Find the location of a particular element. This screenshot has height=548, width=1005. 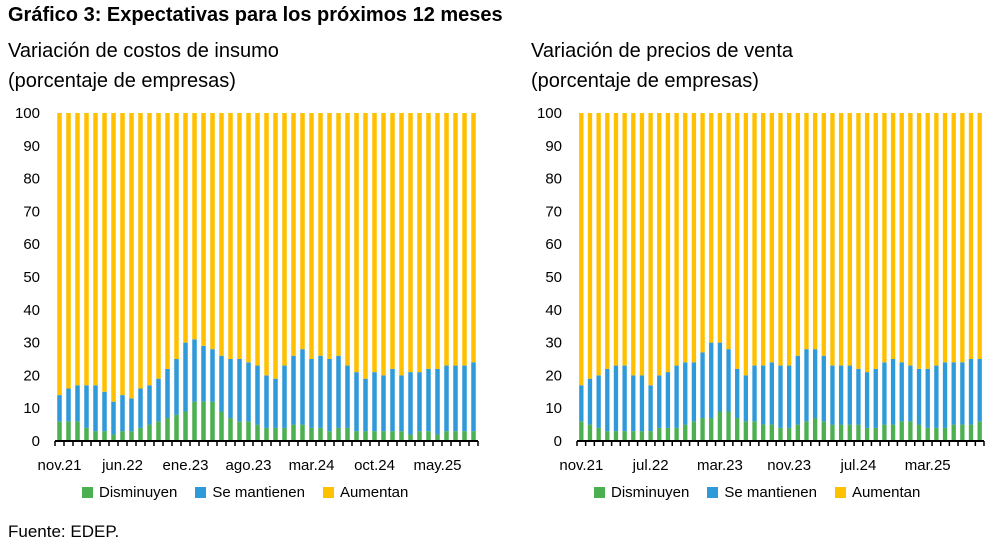

legend-label: Se mantienen is located at coordinates (258, 492).